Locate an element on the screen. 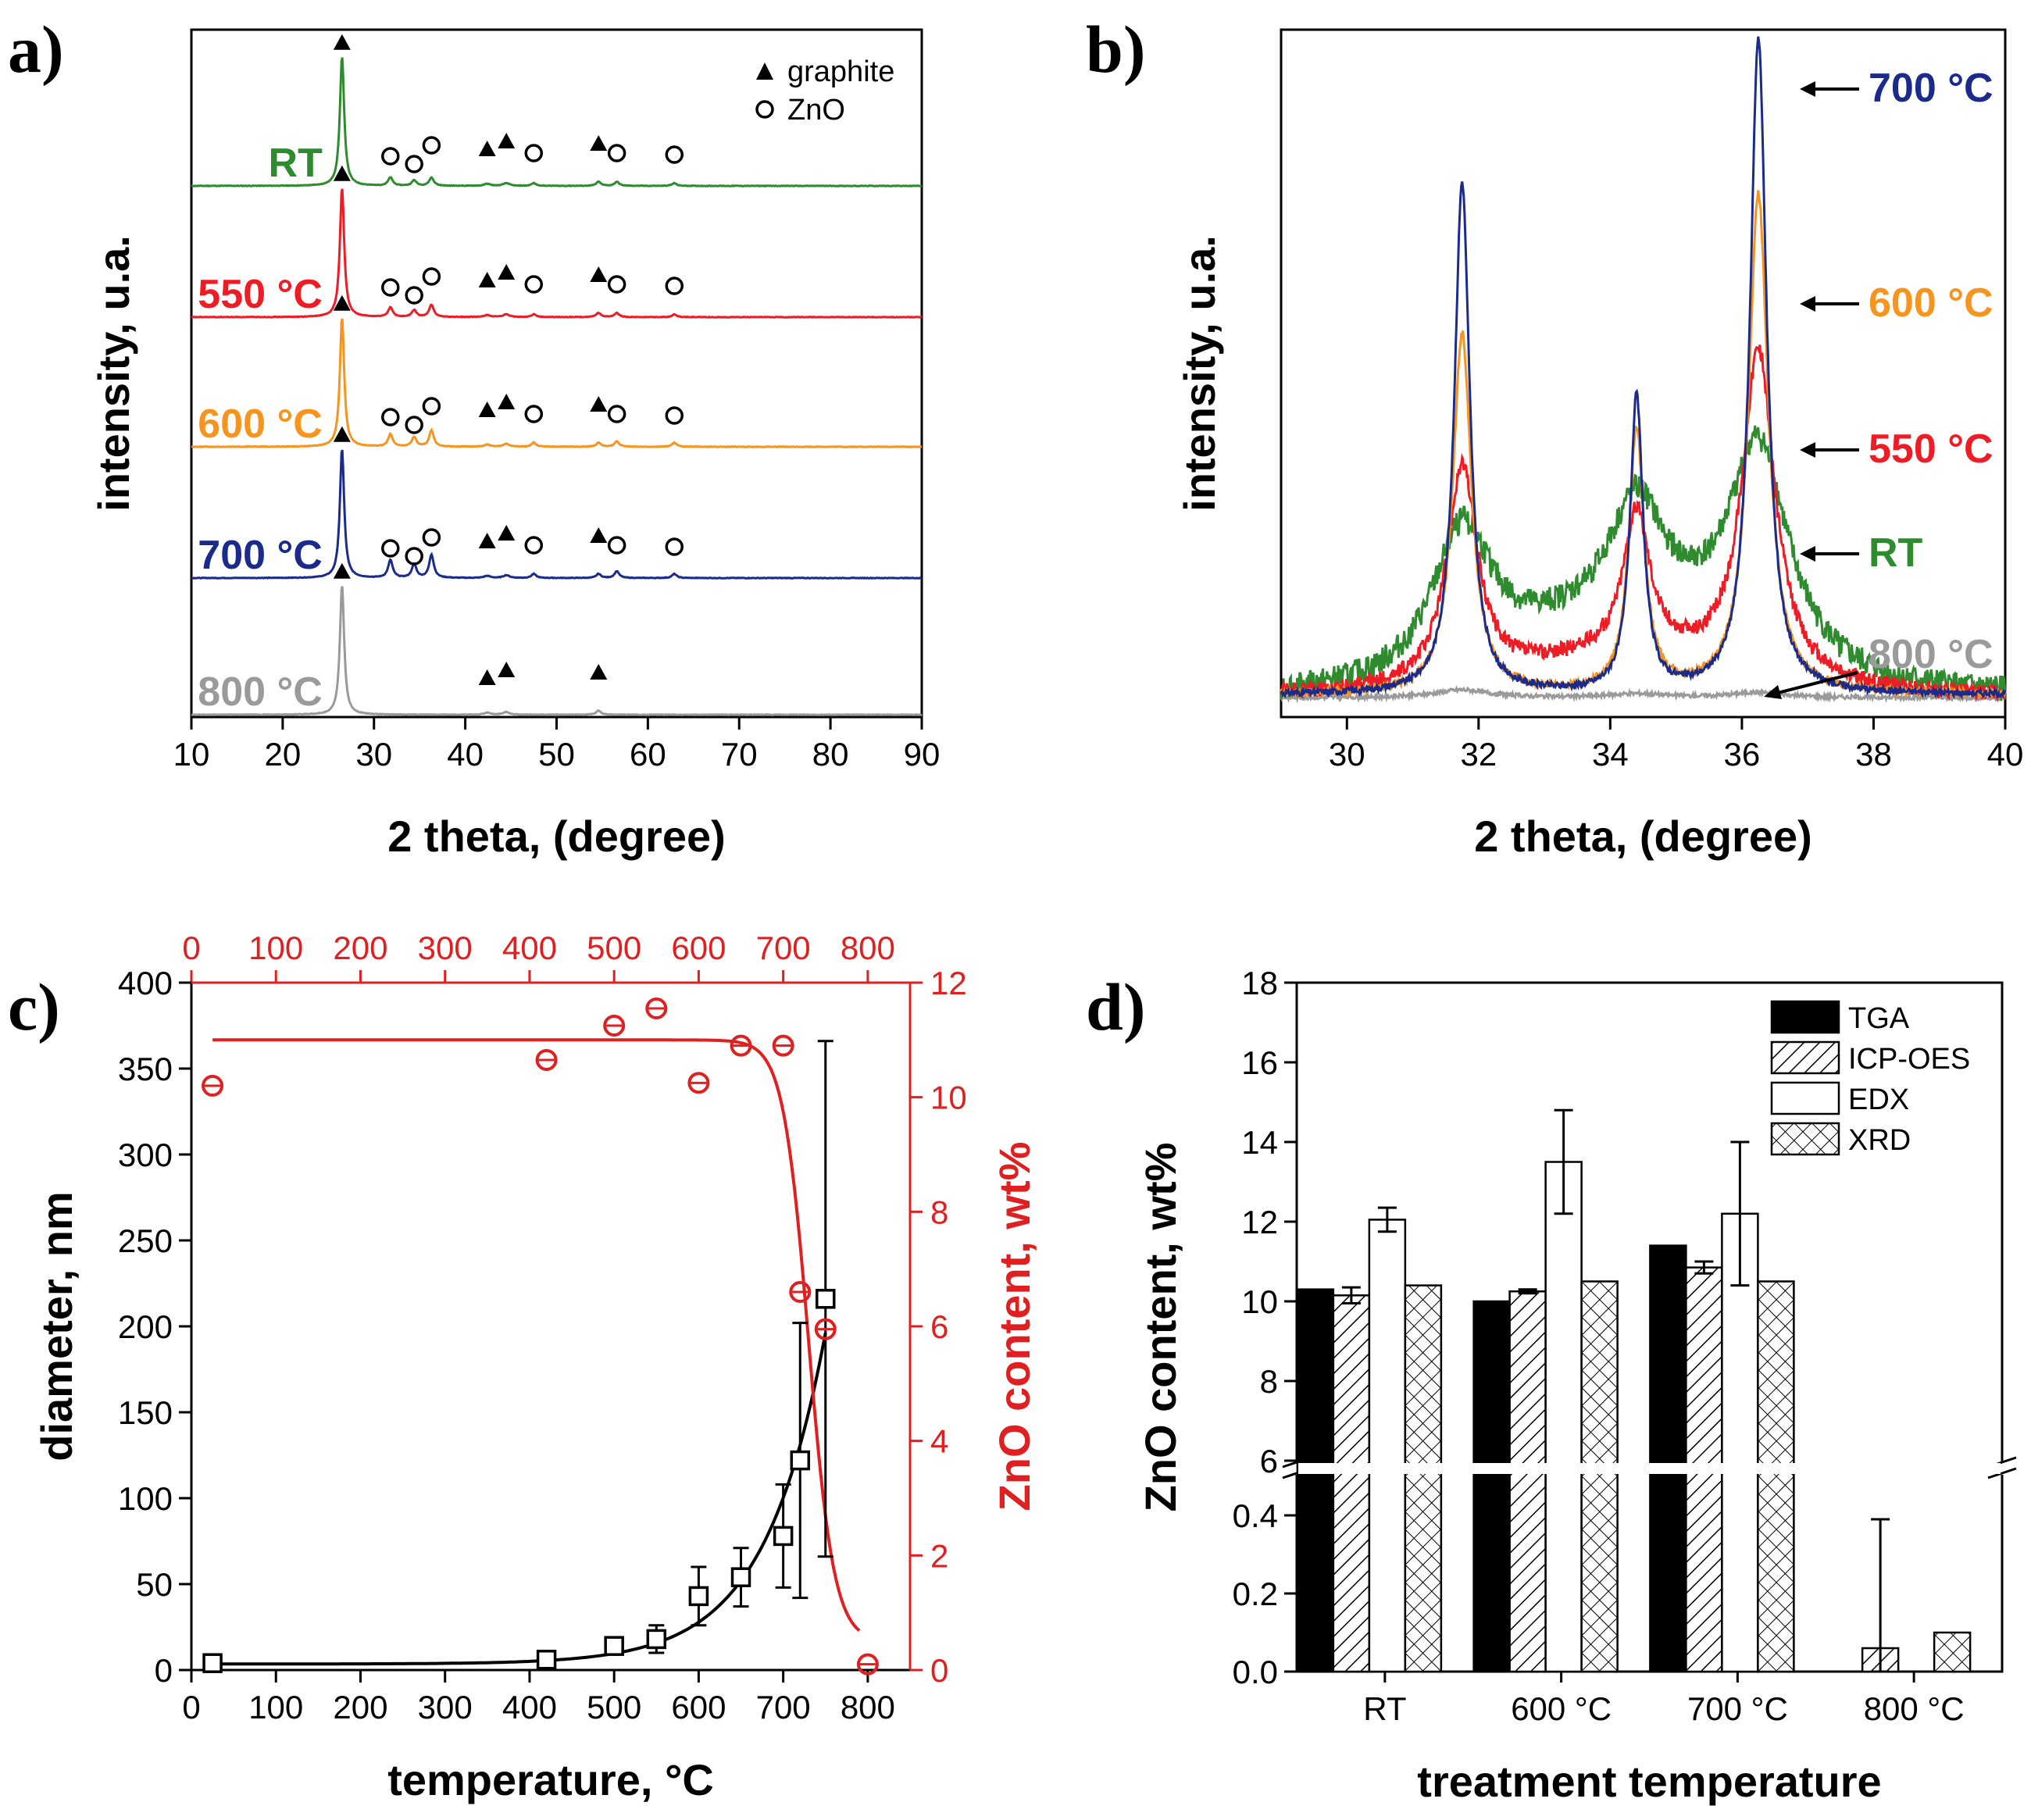  series-label-b: 550 °C is located at coordinates (1931, 449).